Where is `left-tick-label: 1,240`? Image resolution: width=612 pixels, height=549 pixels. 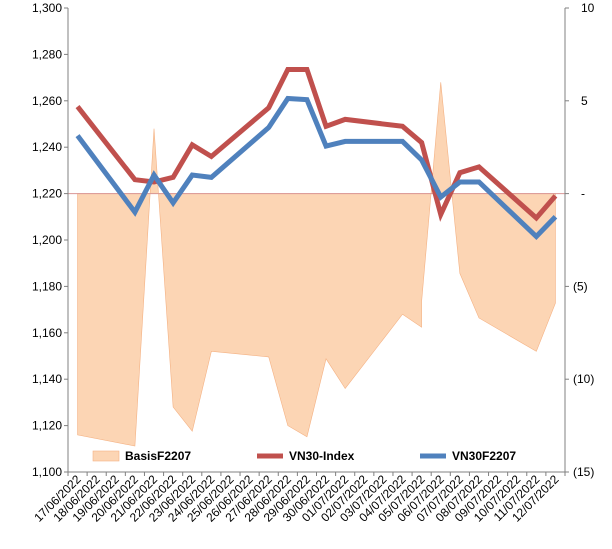 left-tick-label: 1,240 is located at coordinates (47, 147).